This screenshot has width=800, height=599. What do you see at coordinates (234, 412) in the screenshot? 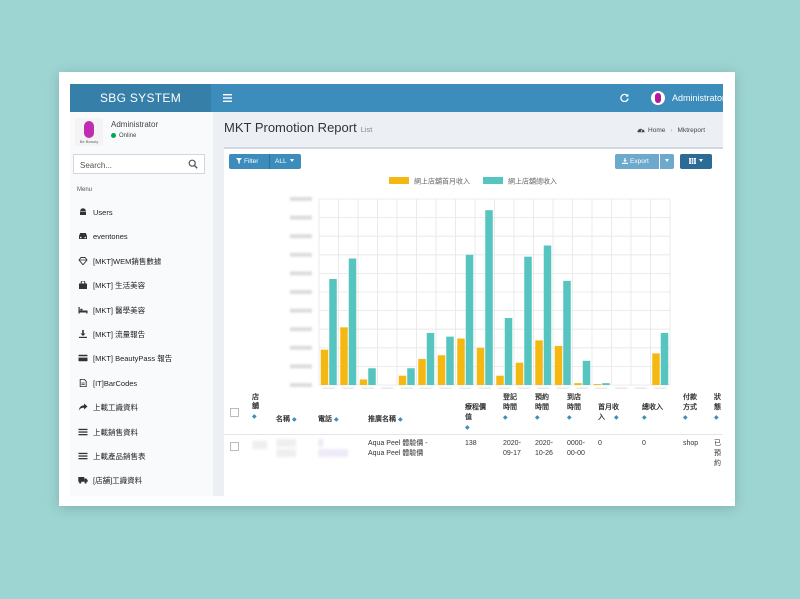
I see `select-all-checkbox` at bounding box center [234, 412].